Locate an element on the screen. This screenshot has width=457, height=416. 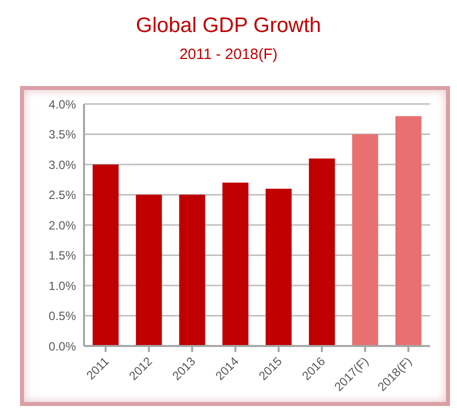
y-tick-label: 4.0% is located at coordinates (62, 104).